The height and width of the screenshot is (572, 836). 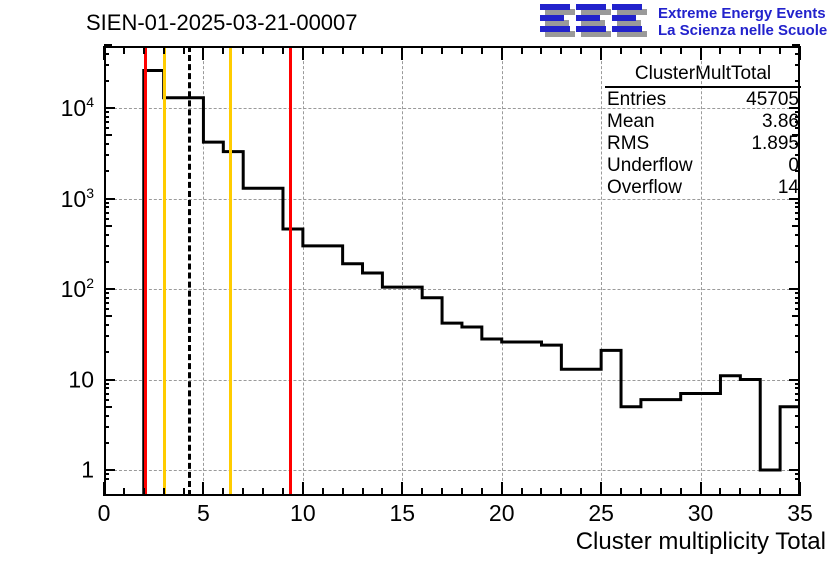 I want to click on stats-row-value: 14, so click(x=788, y=187).